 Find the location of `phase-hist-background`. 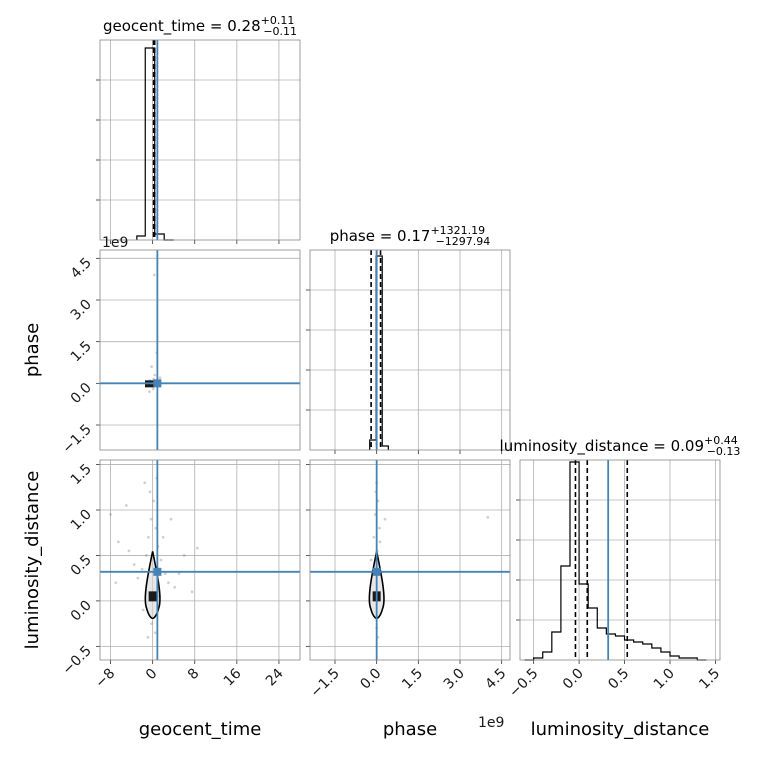

phase-hist-background is located at coordinates (410, 350).